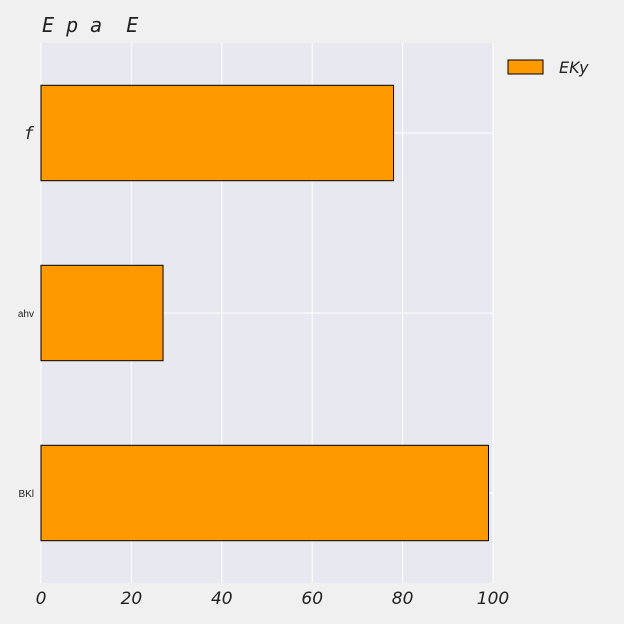  I want to click on x-tick-label: 0, so click(41, 599).